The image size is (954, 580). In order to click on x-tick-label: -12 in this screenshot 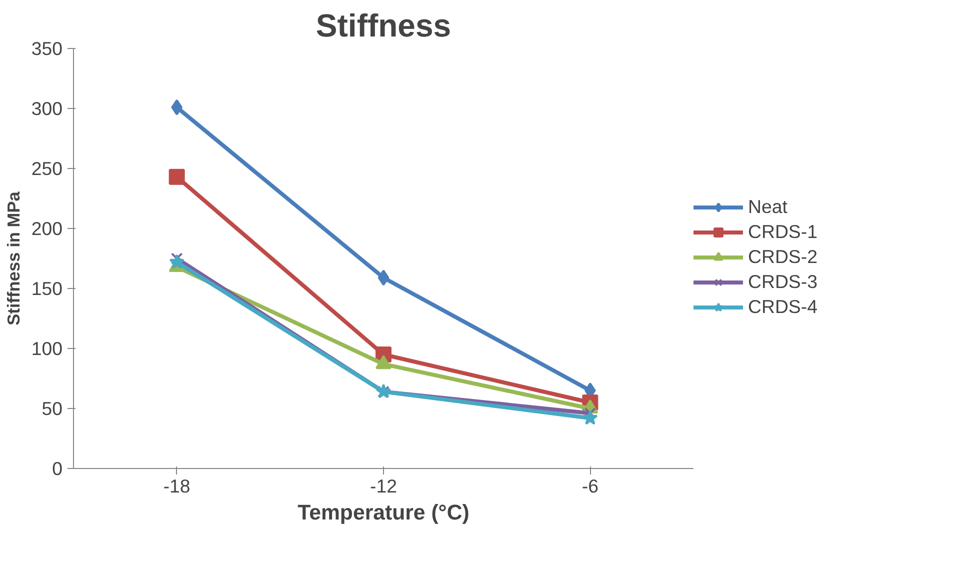, I will do `click(383, 486)`.